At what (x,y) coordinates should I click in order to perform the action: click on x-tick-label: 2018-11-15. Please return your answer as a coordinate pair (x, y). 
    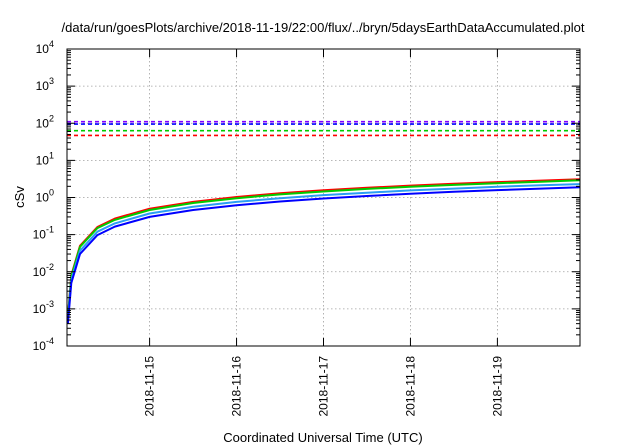
    Looking at the image, I should click on (150, 386).